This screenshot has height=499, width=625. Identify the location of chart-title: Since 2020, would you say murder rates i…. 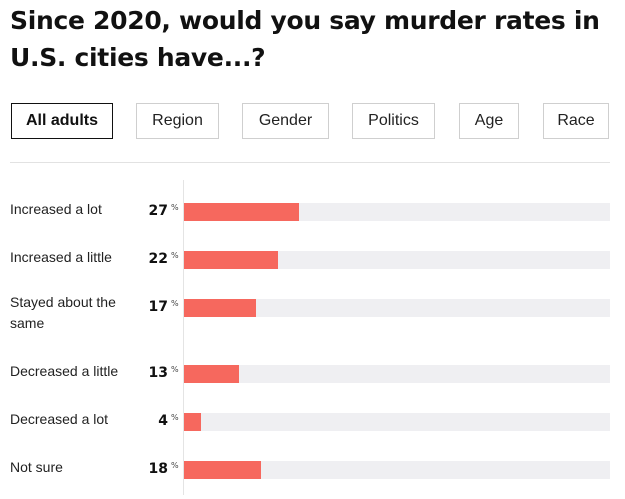
(305, 39).